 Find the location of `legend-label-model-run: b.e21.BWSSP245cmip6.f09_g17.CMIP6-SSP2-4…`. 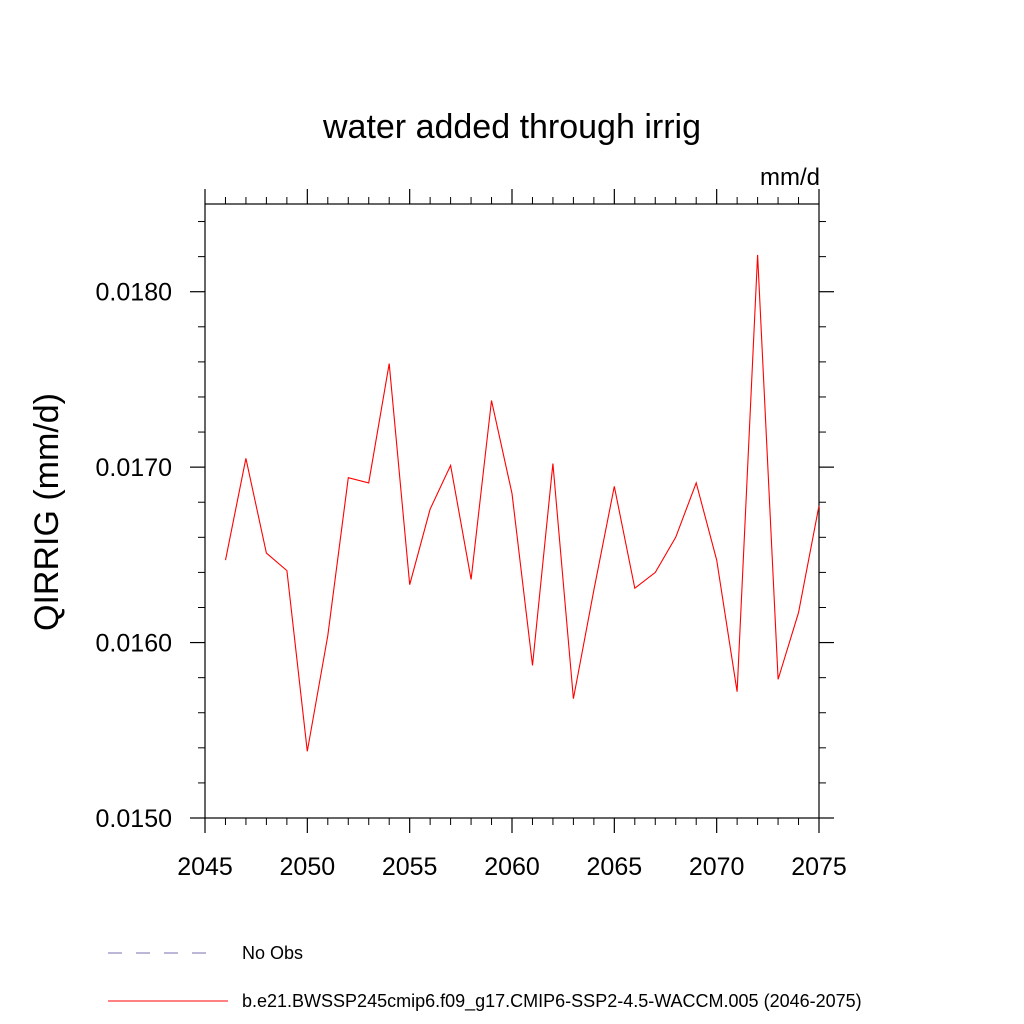

legend-label-model-run: b.e21.BWSSP245cmip6.f09_g17.CMIP6-SSP2-4… is located at coordinates (552, 1001).